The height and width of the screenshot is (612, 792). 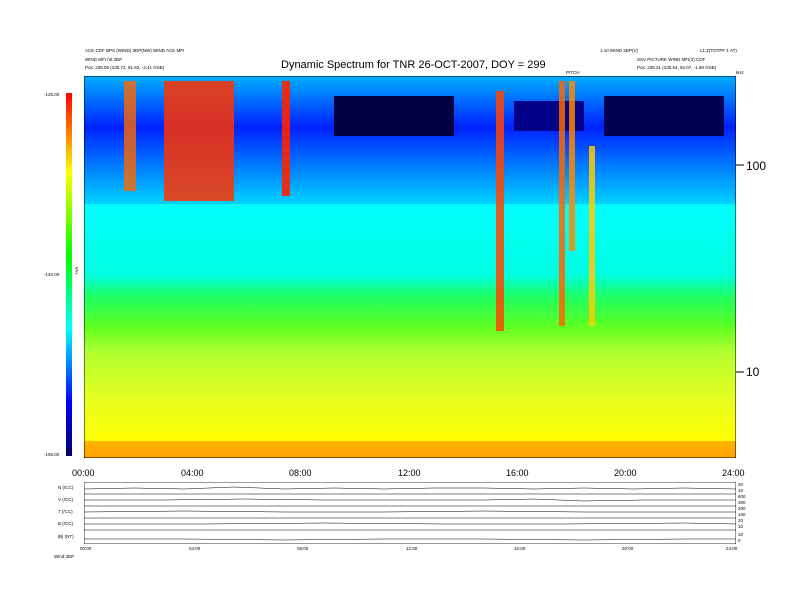 I want to click on solar-wind-panels, so click(x=410, y=513).